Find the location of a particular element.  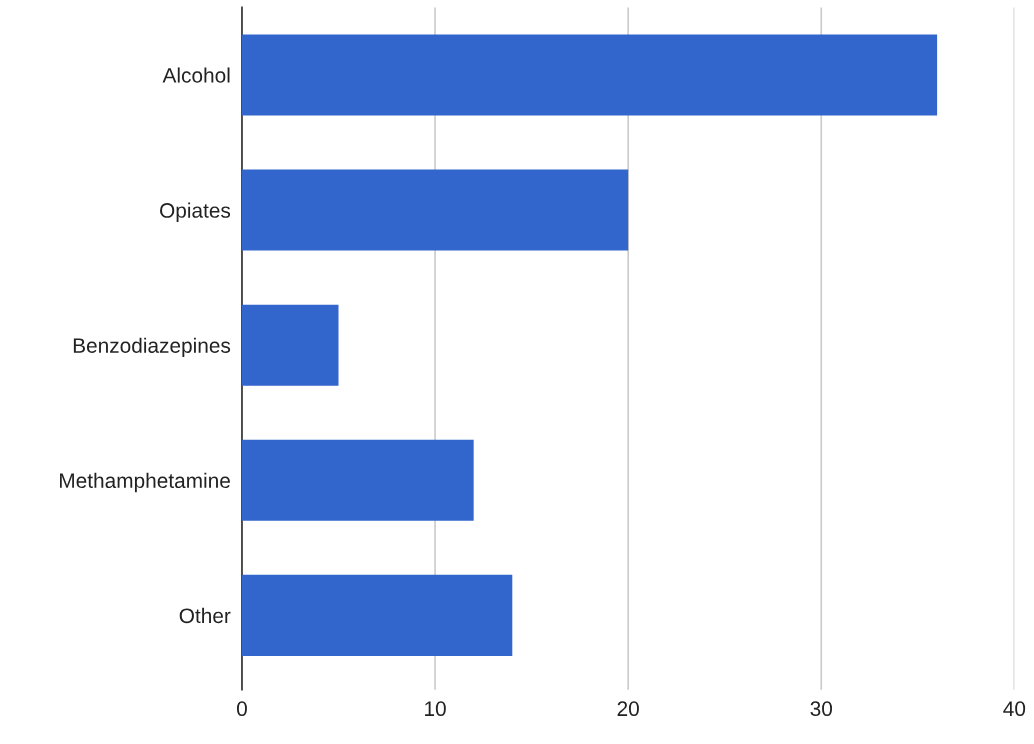

x-tick-label: 30 is located at coordinates (821, 709).